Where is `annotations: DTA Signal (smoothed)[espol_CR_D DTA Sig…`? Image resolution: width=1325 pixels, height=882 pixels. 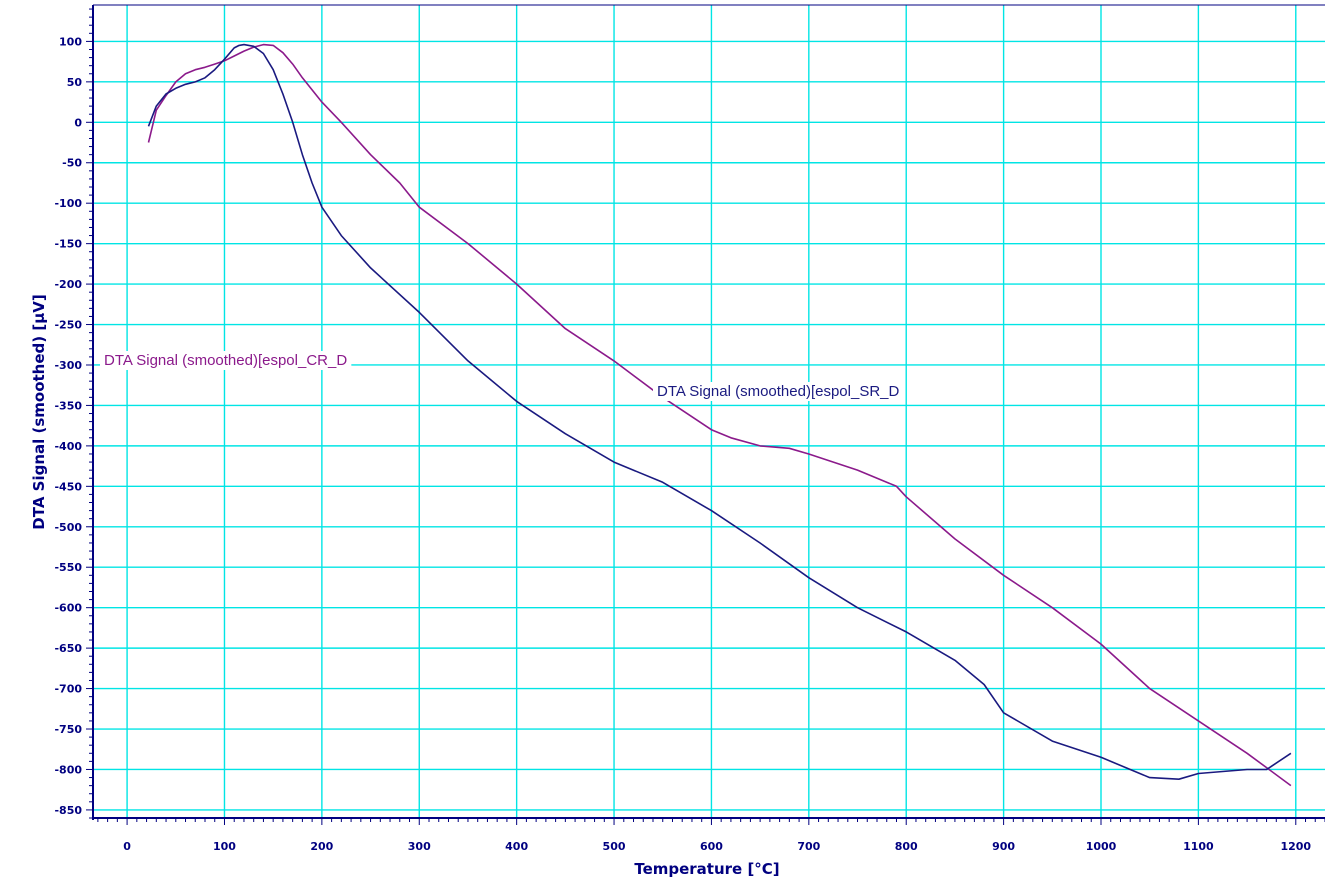 annotations: DTA Signal (smoothed)[espol_CR_D DTA Sig… is located at coordinates (502, 376).